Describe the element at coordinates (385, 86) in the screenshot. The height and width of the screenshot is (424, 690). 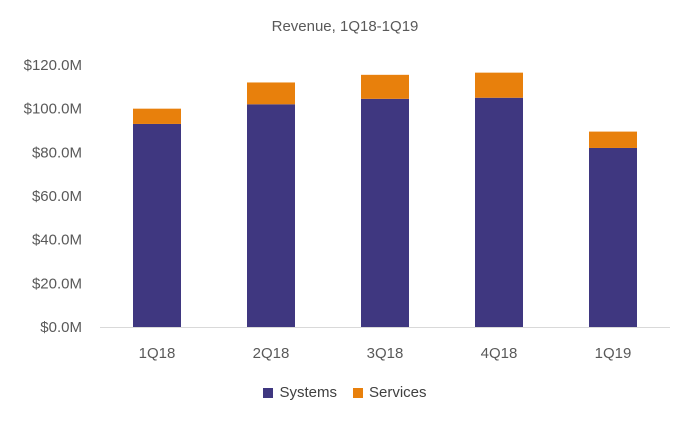
I see `bar-services-3q18` at that location.